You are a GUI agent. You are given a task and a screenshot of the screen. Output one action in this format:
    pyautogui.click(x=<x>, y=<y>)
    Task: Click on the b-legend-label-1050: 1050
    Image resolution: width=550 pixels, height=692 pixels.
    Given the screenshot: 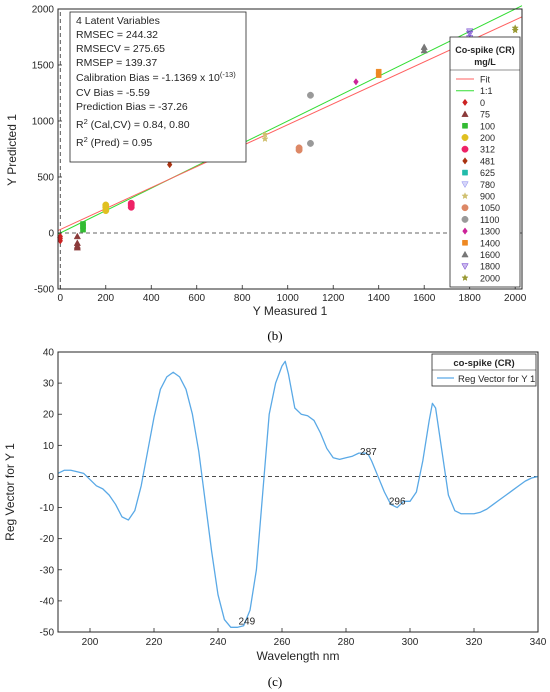 What is the action you would take?
    pyautogui.click(x=490, y=208)
    